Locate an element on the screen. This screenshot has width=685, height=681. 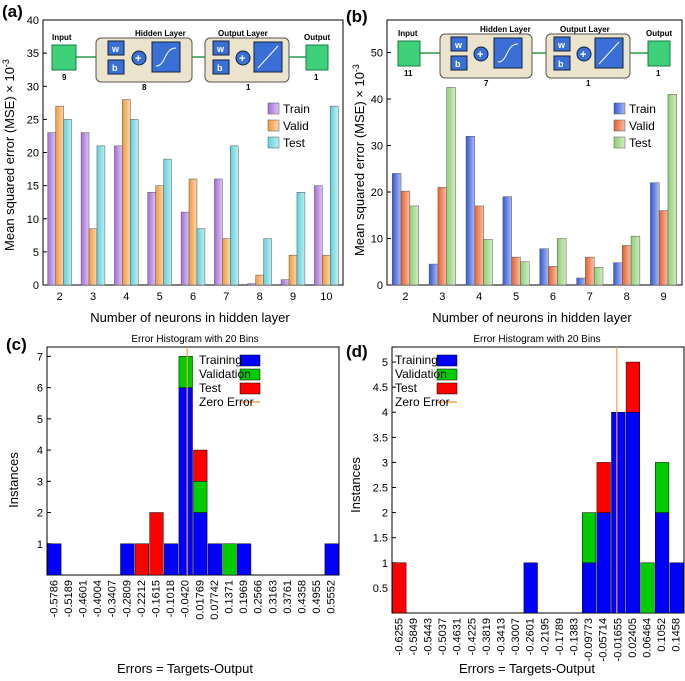
bar-test-7-b is located at coordinates (598, 276).